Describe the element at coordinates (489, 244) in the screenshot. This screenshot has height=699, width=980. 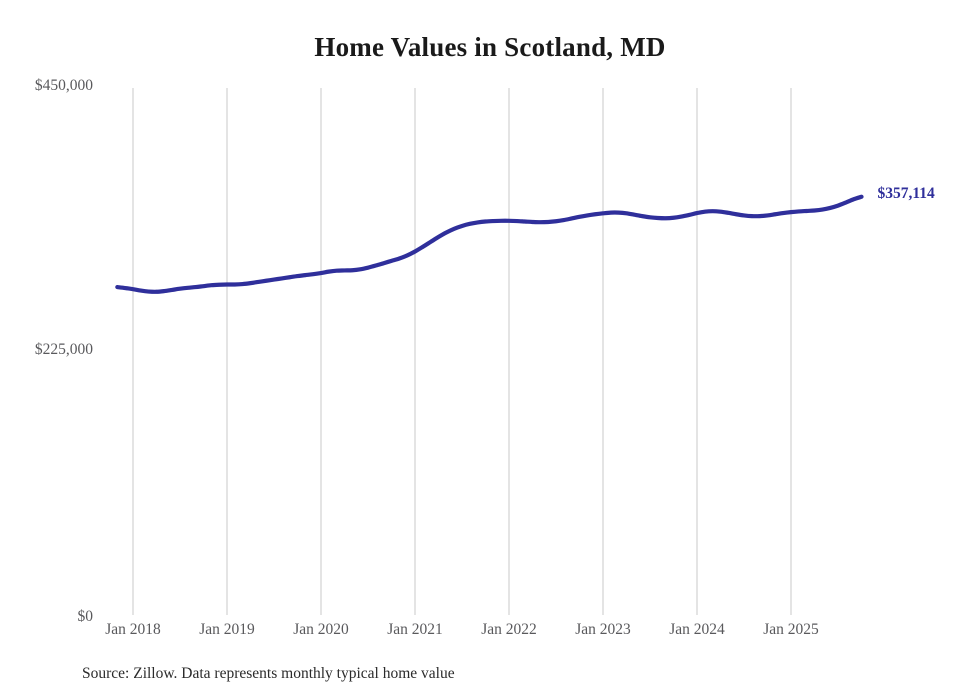
I see `home-value-line-series` at that location.